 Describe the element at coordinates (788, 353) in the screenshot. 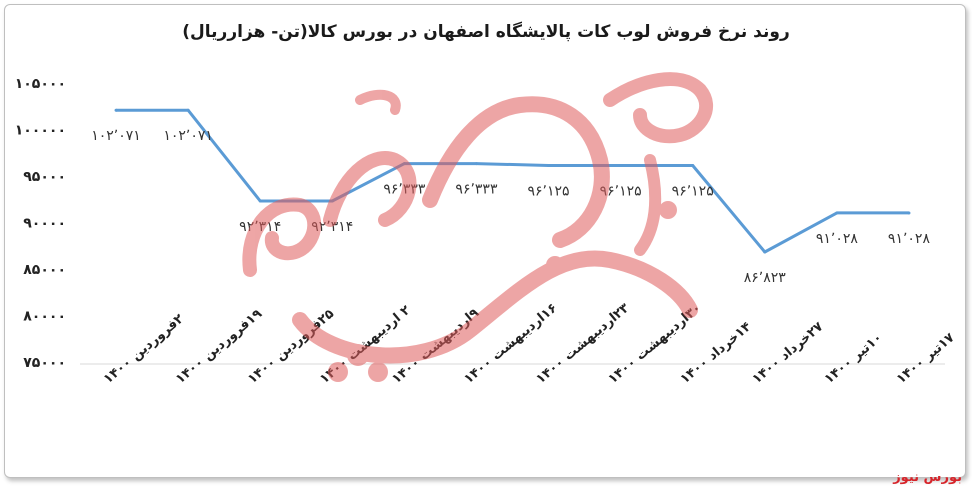

I see `x-tick-label: ۲۷خرداد ۱۴۰۰` at that location.